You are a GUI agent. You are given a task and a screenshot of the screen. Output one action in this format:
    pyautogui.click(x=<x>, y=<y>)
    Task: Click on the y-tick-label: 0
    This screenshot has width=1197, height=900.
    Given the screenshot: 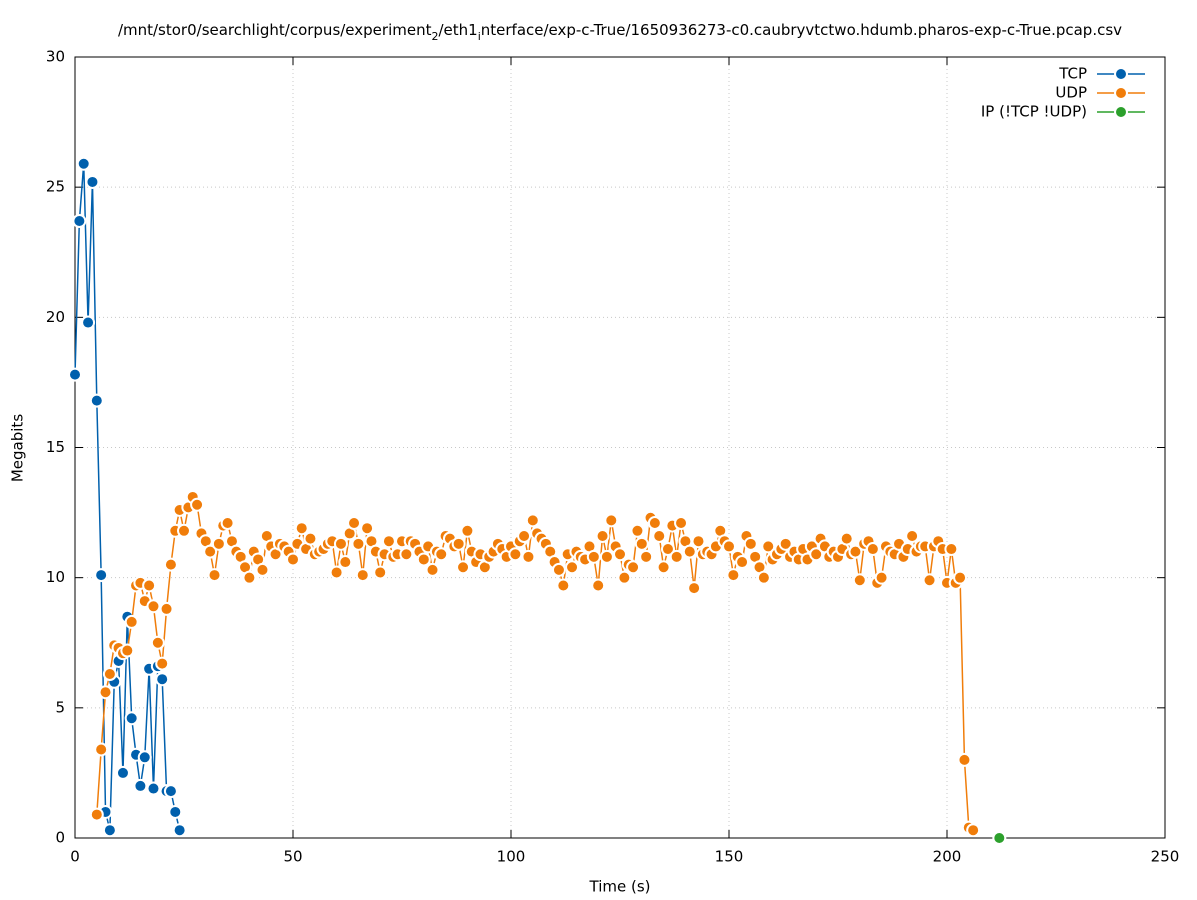 What is the action you would take?
    pyautogui.click(x=60, y=838)
    